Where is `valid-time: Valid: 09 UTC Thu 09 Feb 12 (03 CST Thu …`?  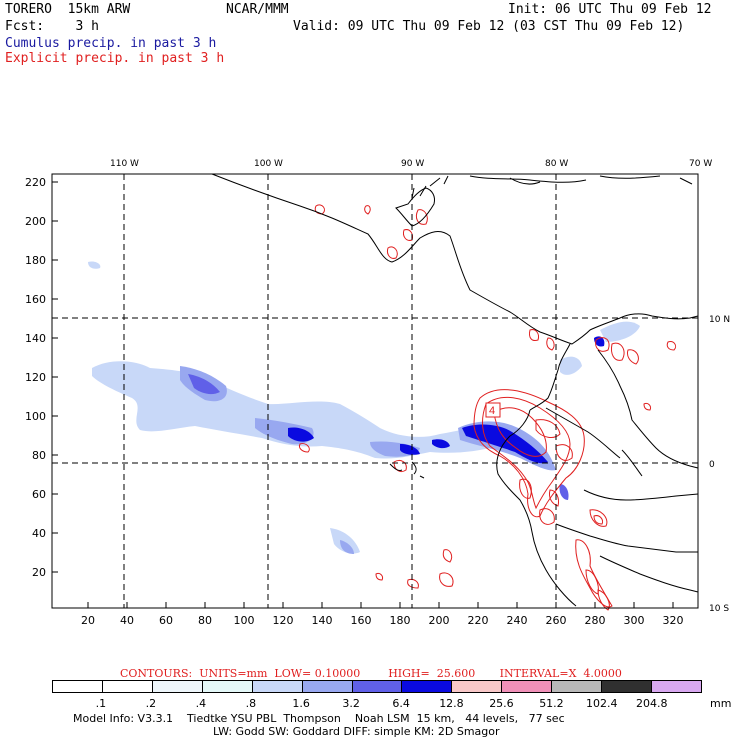 valid-time: Valid: 09 UTC Thu 09 Feb 12 (03 CST Thu … is located at coordinates (489, 26).